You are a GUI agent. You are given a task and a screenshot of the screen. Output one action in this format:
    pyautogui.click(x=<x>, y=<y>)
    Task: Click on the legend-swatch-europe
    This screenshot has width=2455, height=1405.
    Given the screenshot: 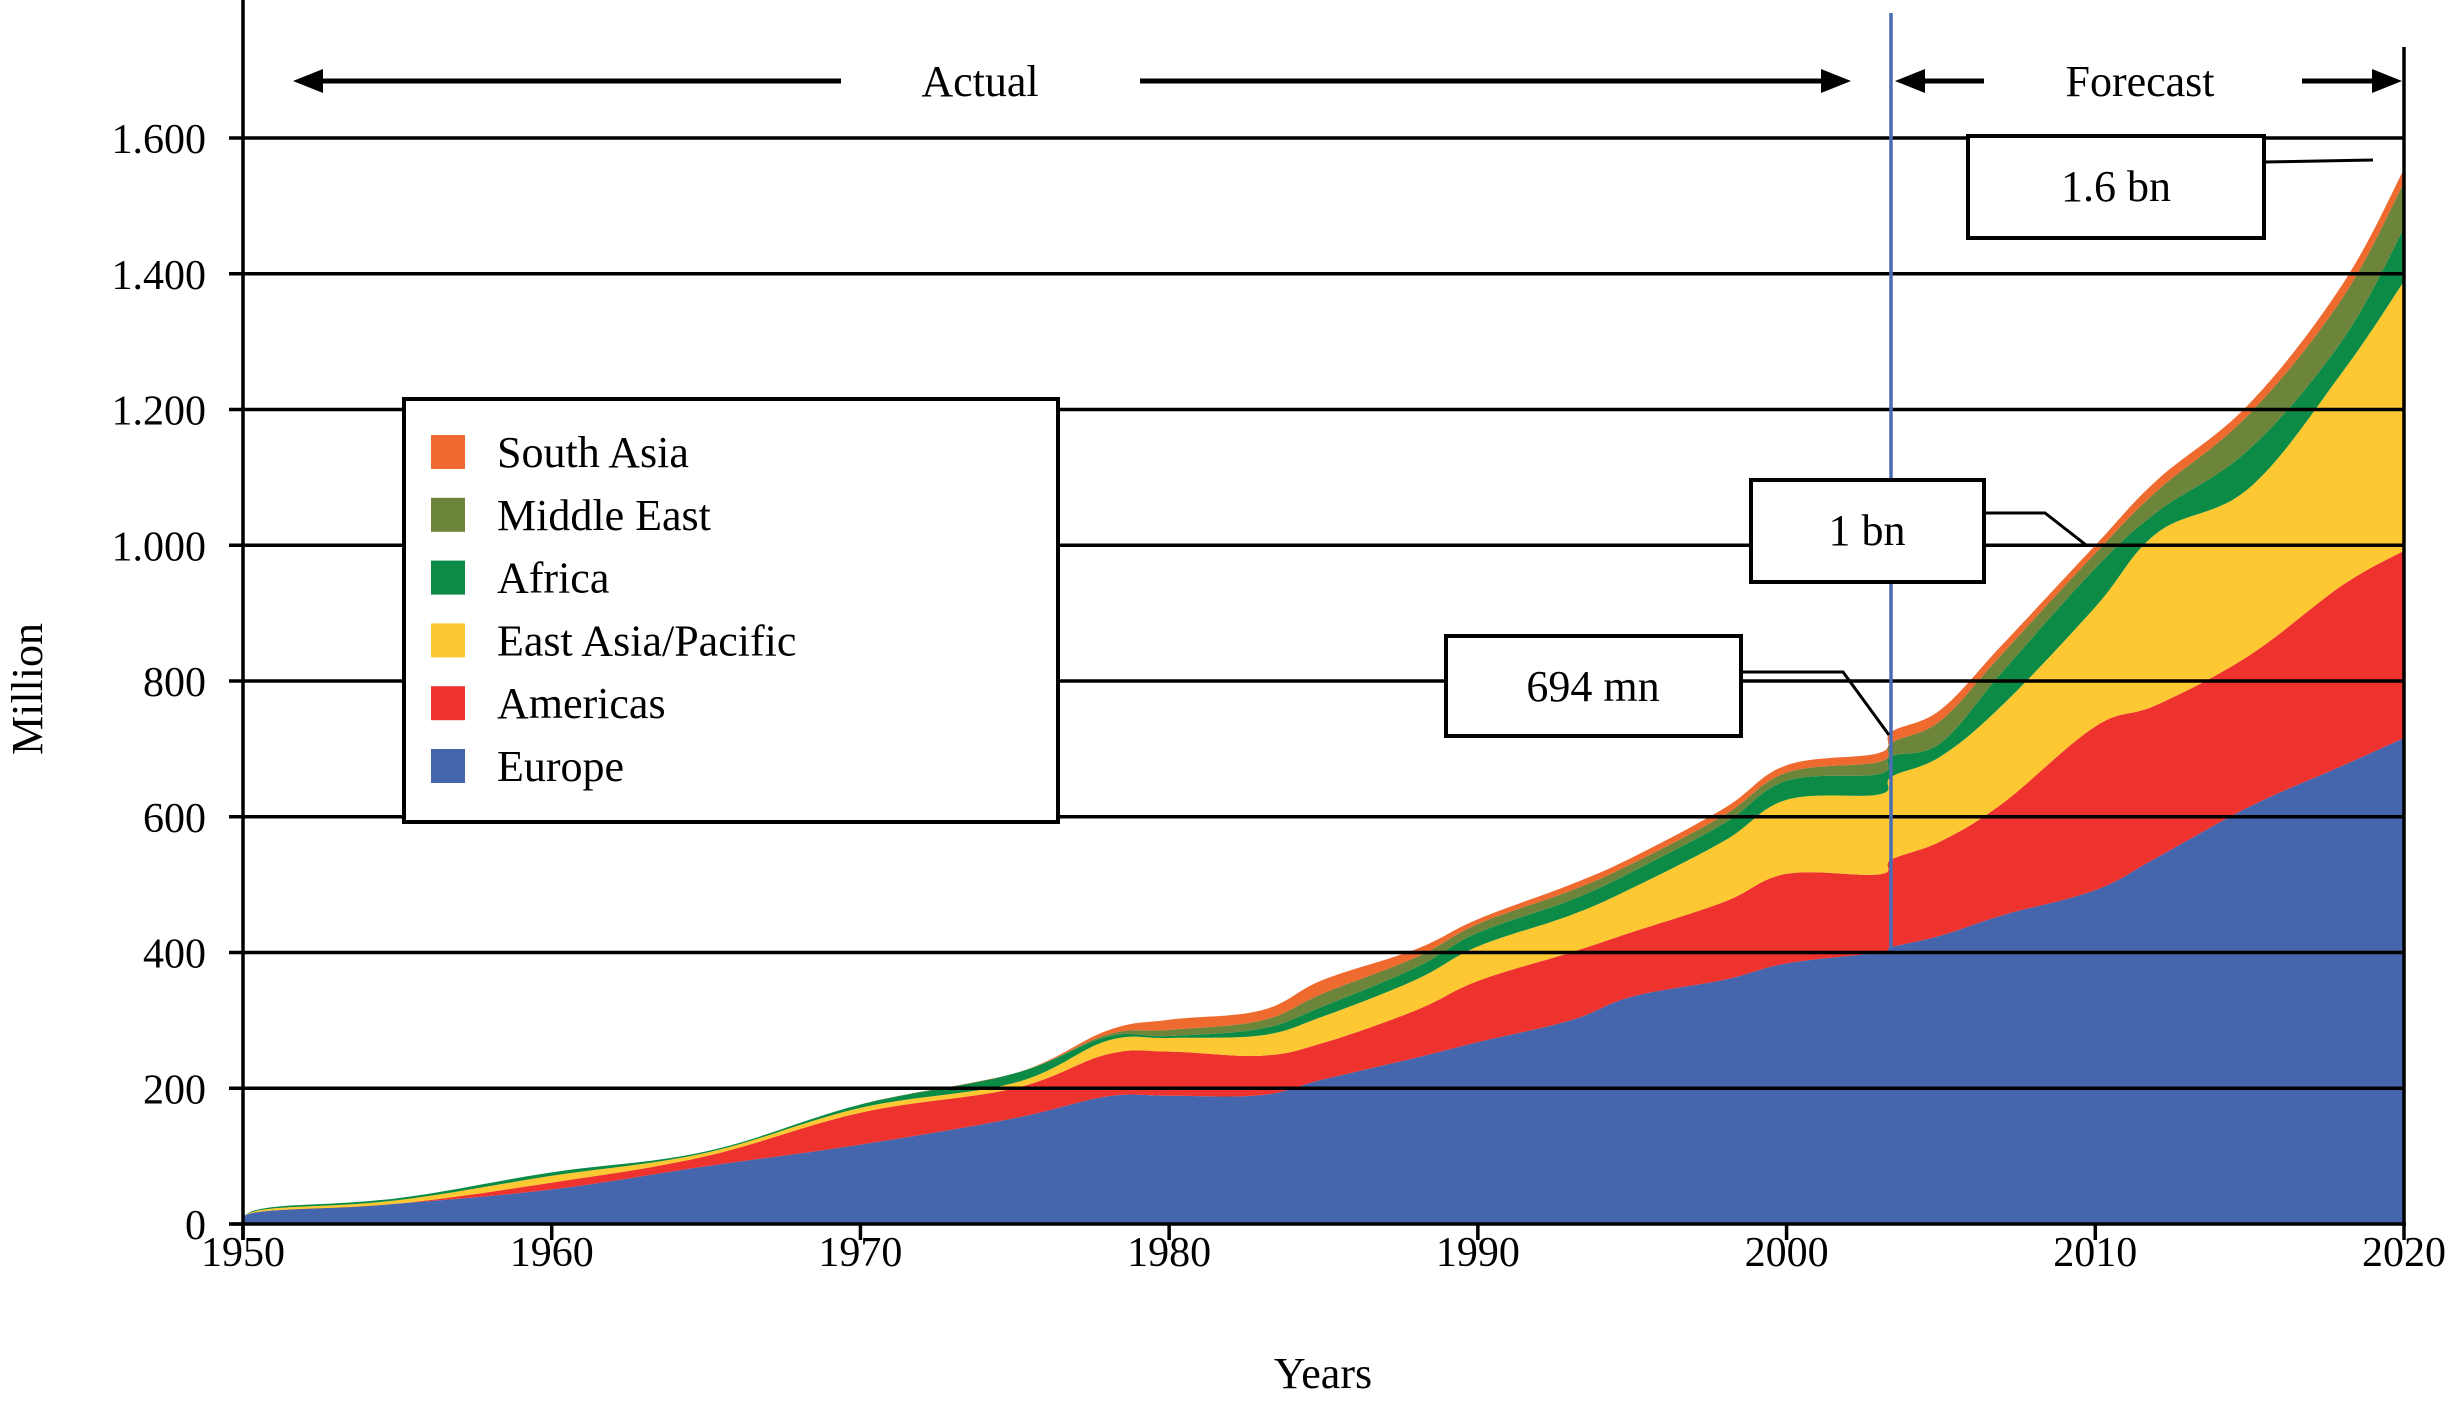 What is the action you would take?
    pyautogui.click(x=448, y=766)
    